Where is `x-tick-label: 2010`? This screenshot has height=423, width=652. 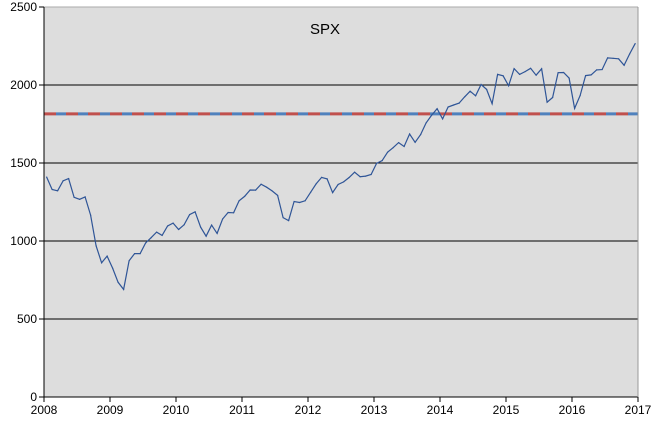
x-tick-label: 2010 is located at coordinates (176, 410).